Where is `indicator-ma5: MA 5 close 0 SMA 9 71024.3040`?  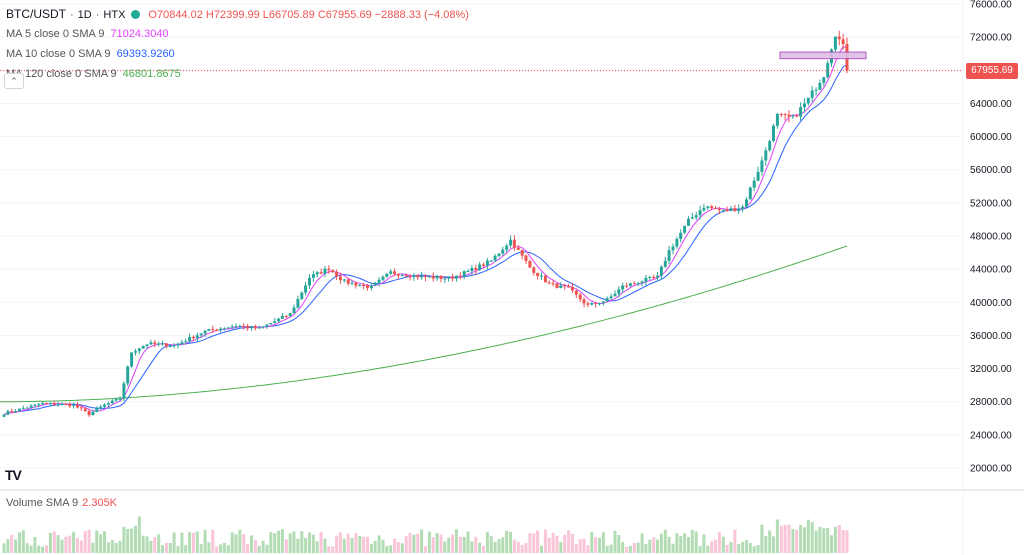 indicator-ma5: MA 5 close 0 SMA 9 71024.3040 is located at coordinates (237, 34).